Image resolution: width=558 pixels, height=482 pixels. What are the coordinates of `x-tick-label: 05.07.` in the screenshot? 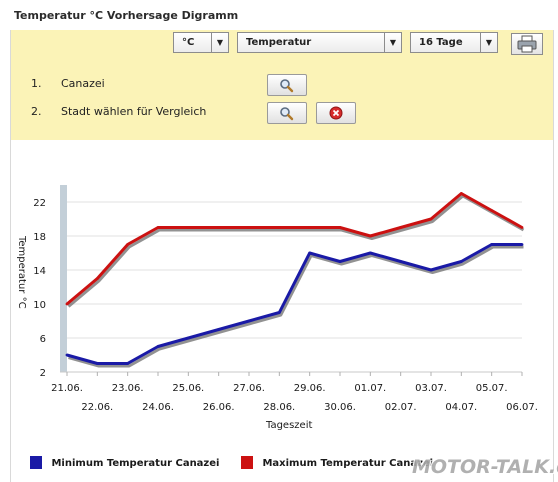 It's located at (492, 388).